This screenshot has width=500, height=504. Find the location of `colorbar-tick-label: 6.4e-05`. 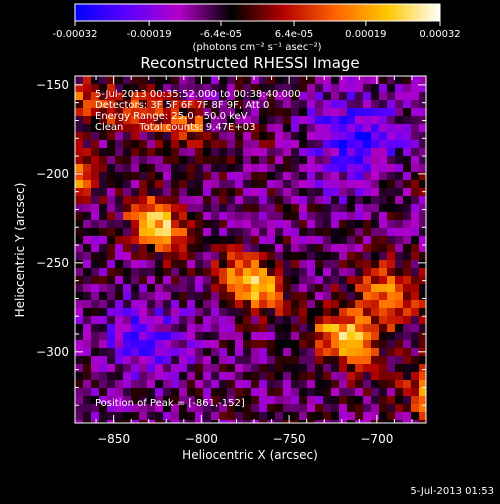

colorbar-tick-label: 6.4e-05 is located at coordinates (294, 34).